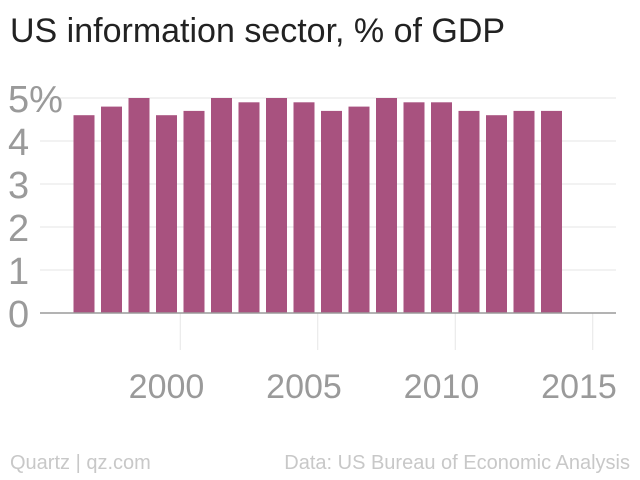 This screenshot has height=480, width=640. I want to click on y-tick-label: 1, so click(18, 272).